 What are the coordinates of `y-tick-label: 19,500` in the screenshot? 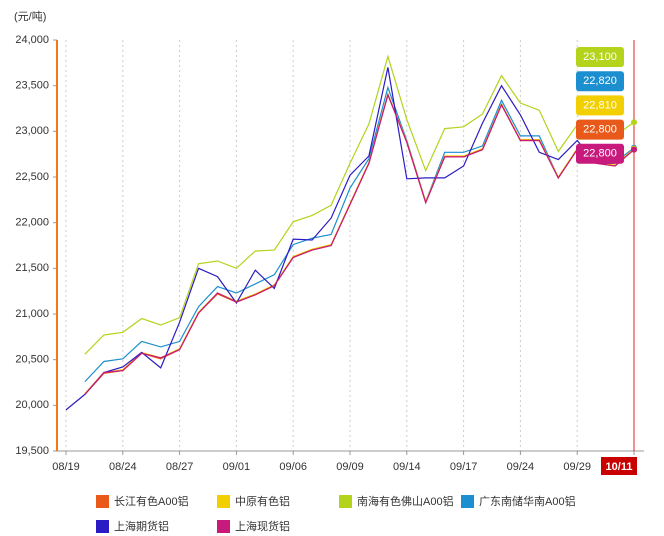 It's located at (32, 451).